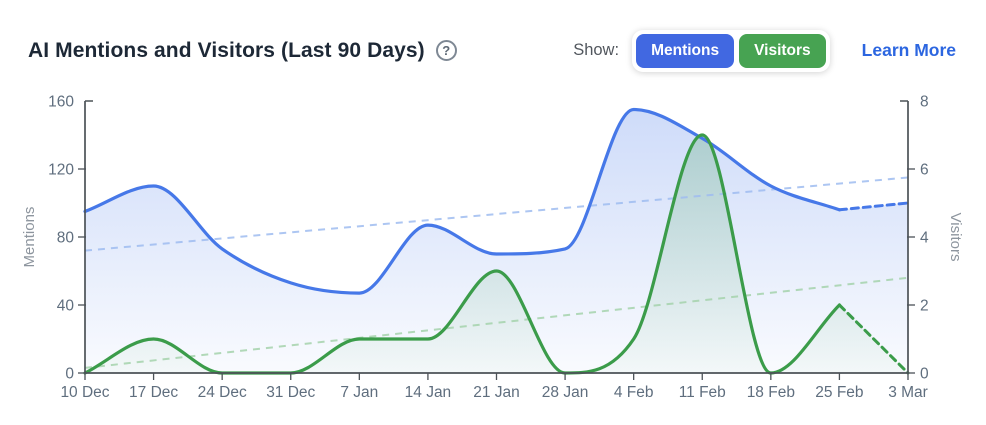 The image size is (986, 425). Describe the element at coordinates (908, 50) in the screenshot. I see `learn-more-link: Learn More` at that location.